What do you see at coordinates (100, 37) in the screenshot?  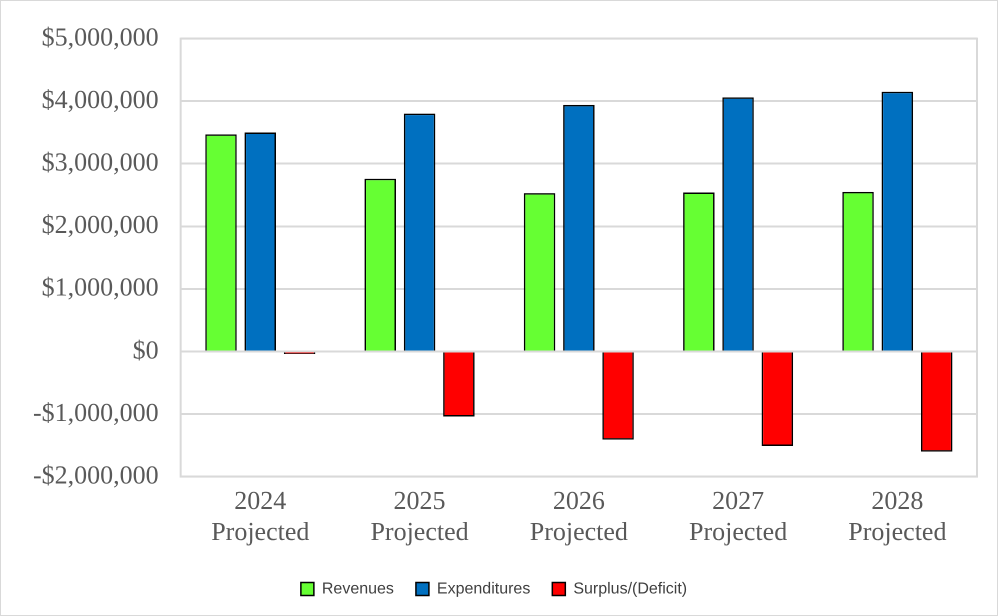 I see `y-tick-label: $5,000,000` at bounding box center [100, 37].